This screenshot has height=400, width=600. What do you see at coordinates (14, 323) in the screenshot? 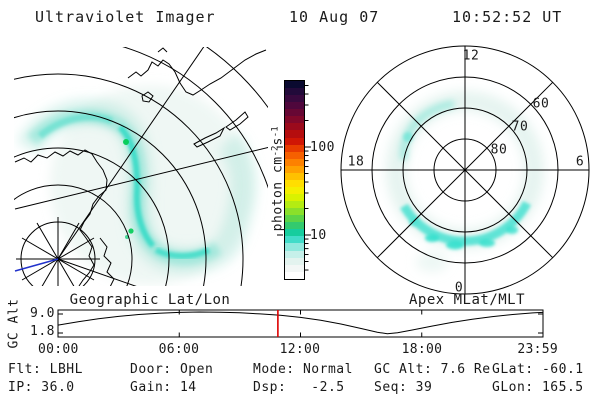
I see `strip-ylabel: GC Alt` at bounding box center [14, 323].